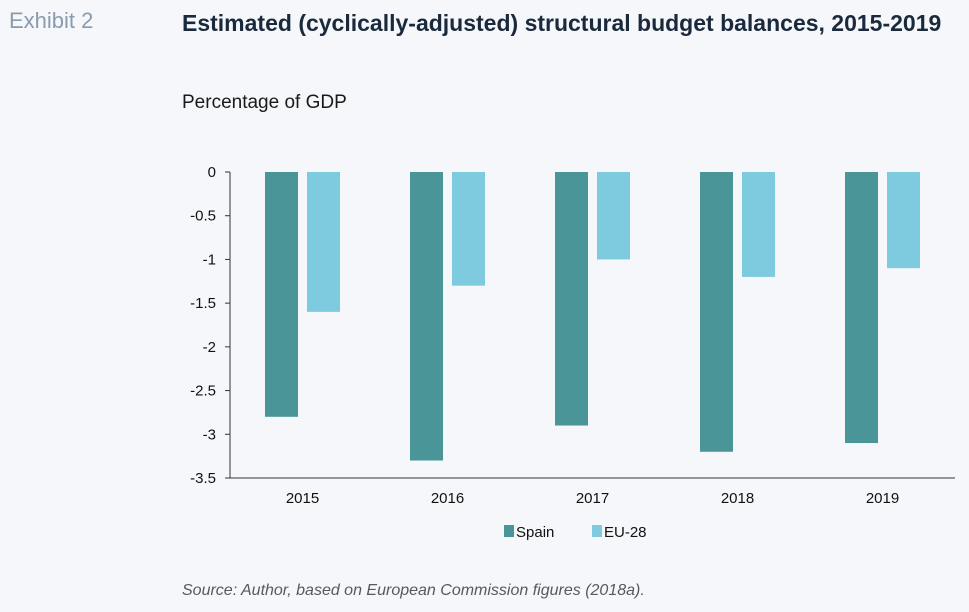  Describe the element at coordinates (737, 498) in the screenshot. I see `x-tick-label: 2018` at that location.